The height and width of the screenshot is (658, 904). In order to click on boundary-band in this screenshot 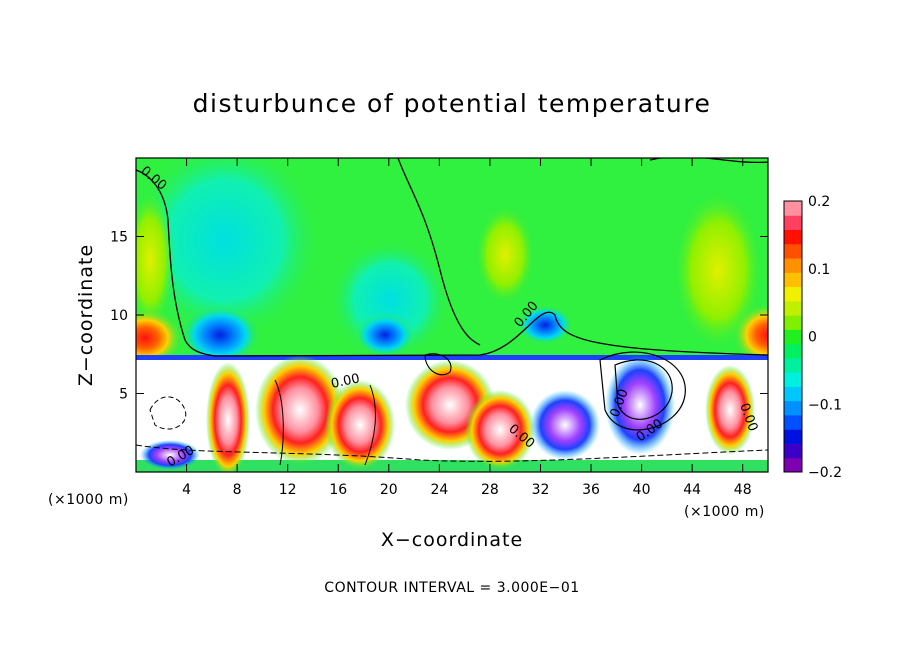, I will do `click(452, 357)`.